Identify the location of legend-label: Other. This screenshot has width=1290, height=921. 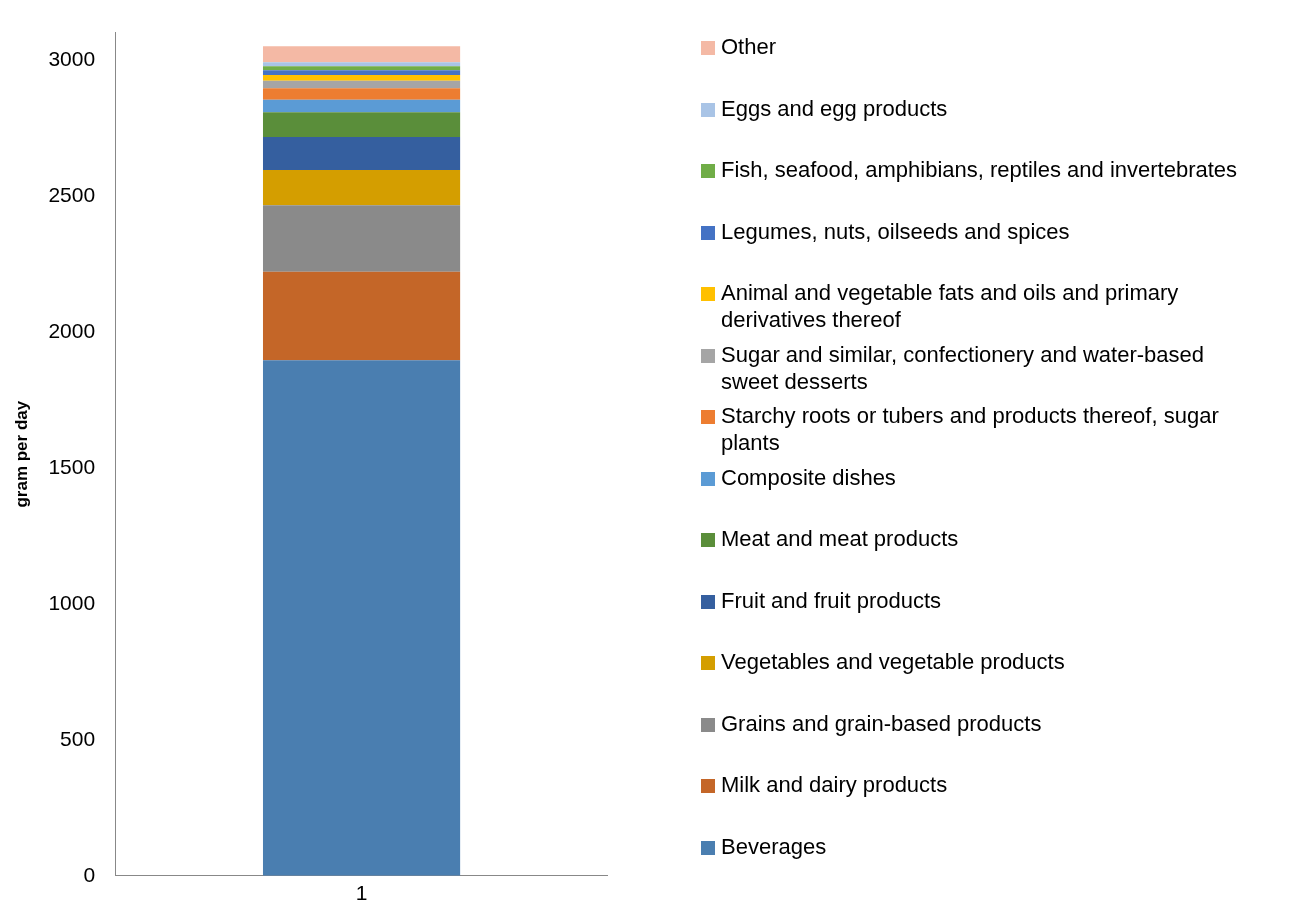
(749, 46).